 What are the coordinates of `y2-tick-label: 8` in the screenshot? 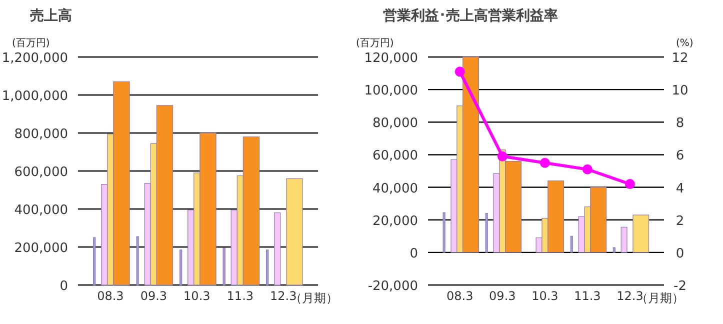 It's located at (680, 124).